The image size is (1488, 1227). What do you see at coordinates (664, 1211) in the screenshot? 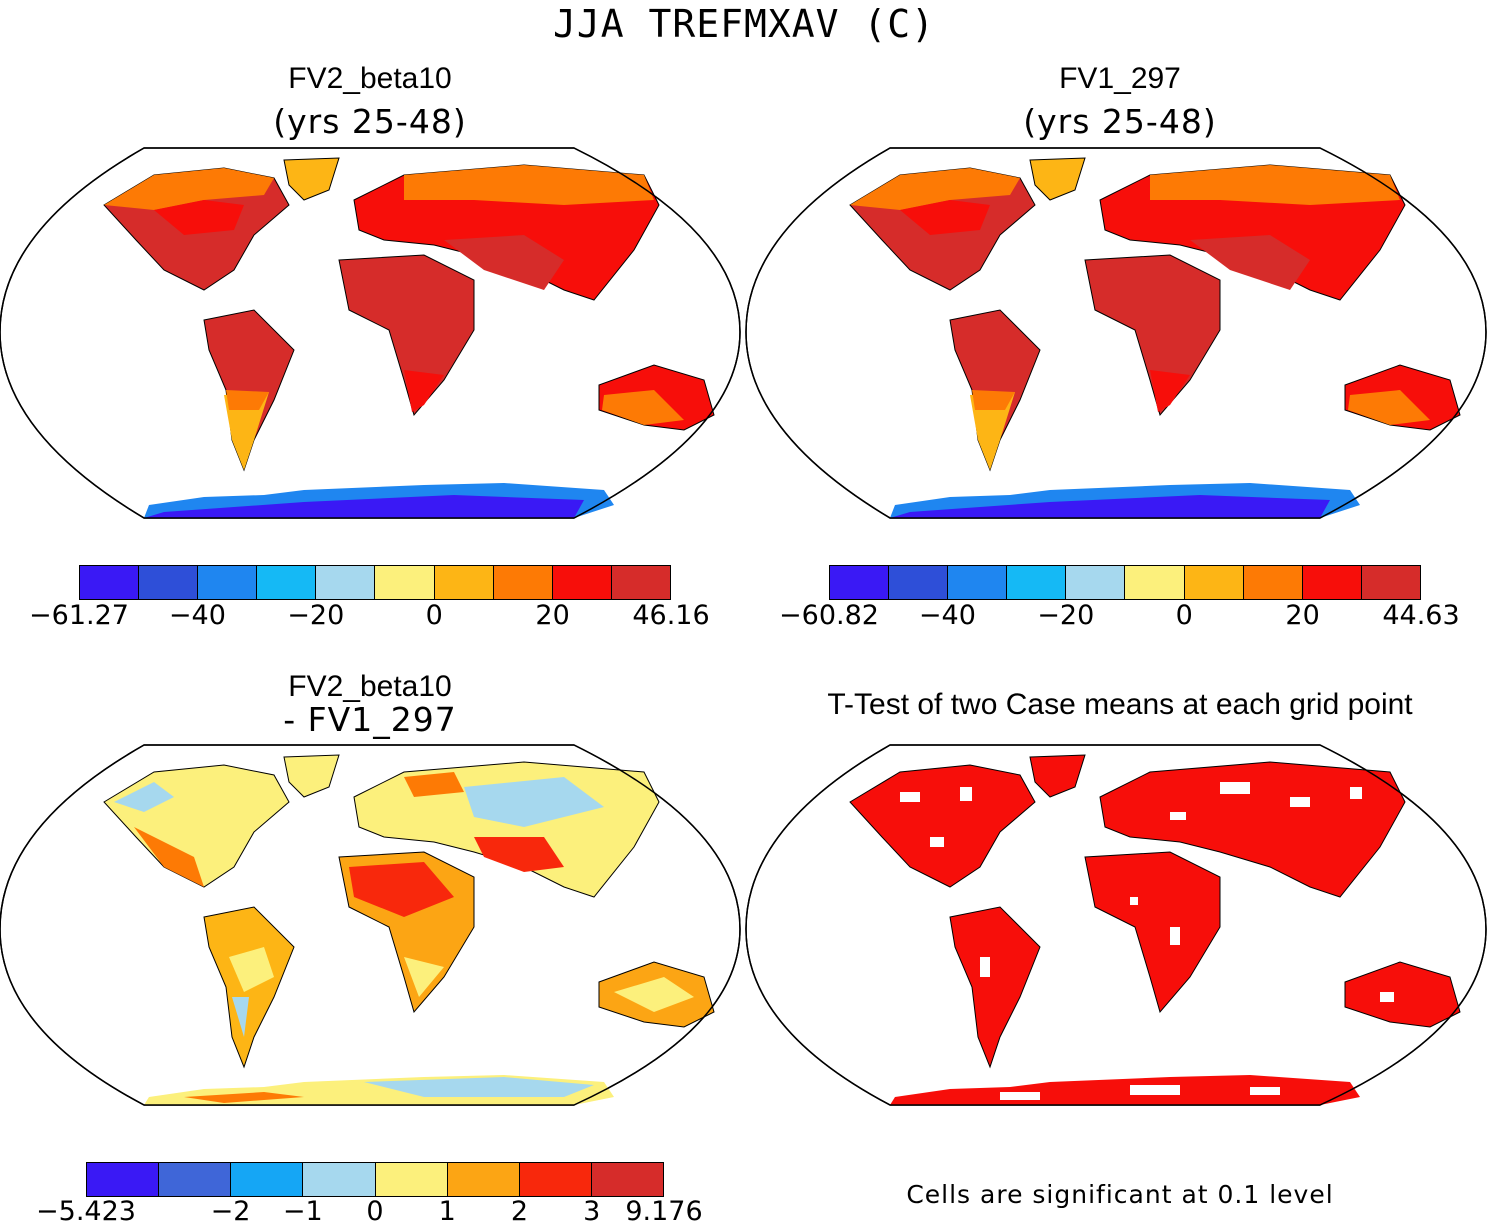
I see `colorbar-tick-label: 9.176` at bounding box center [664, 1211].